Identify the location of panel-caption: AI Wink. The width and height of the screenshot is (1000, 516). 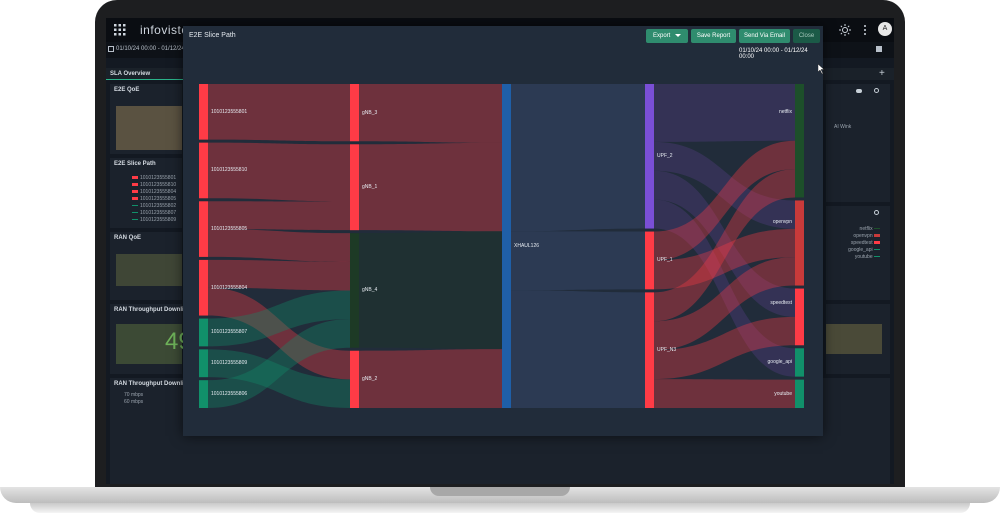
(843, 127).